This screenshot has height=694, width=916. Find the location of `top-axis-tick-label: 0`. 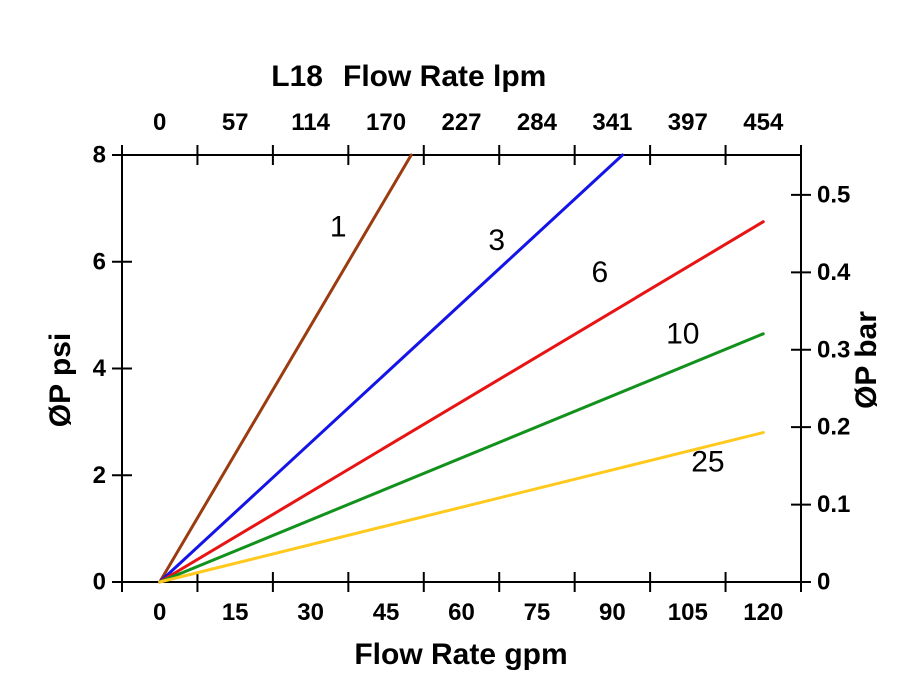

top-axis-tick-label: 0 is located at coordinates (159, 122).